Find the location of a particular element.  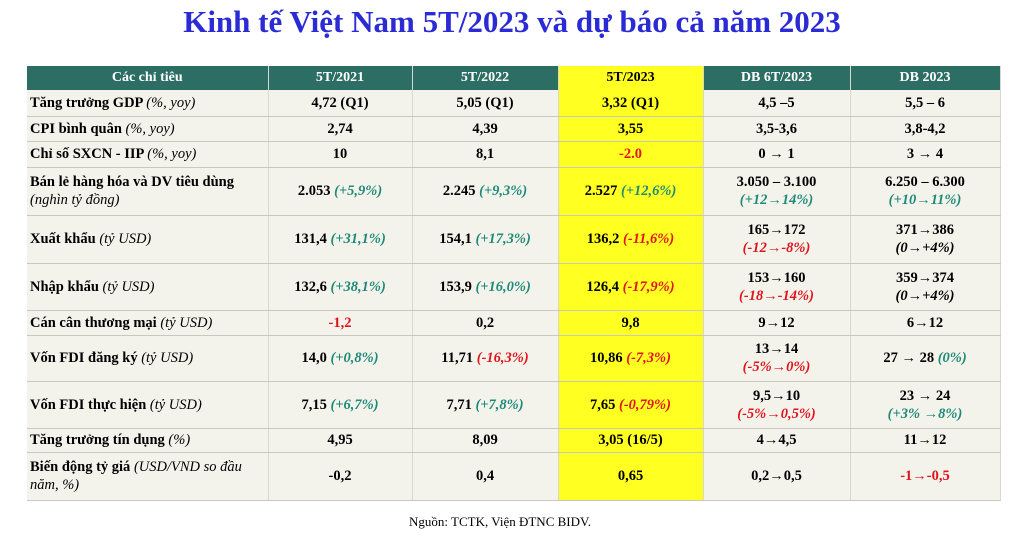

row-unit: (tỷ USD) is located at coordinates (175, 404).